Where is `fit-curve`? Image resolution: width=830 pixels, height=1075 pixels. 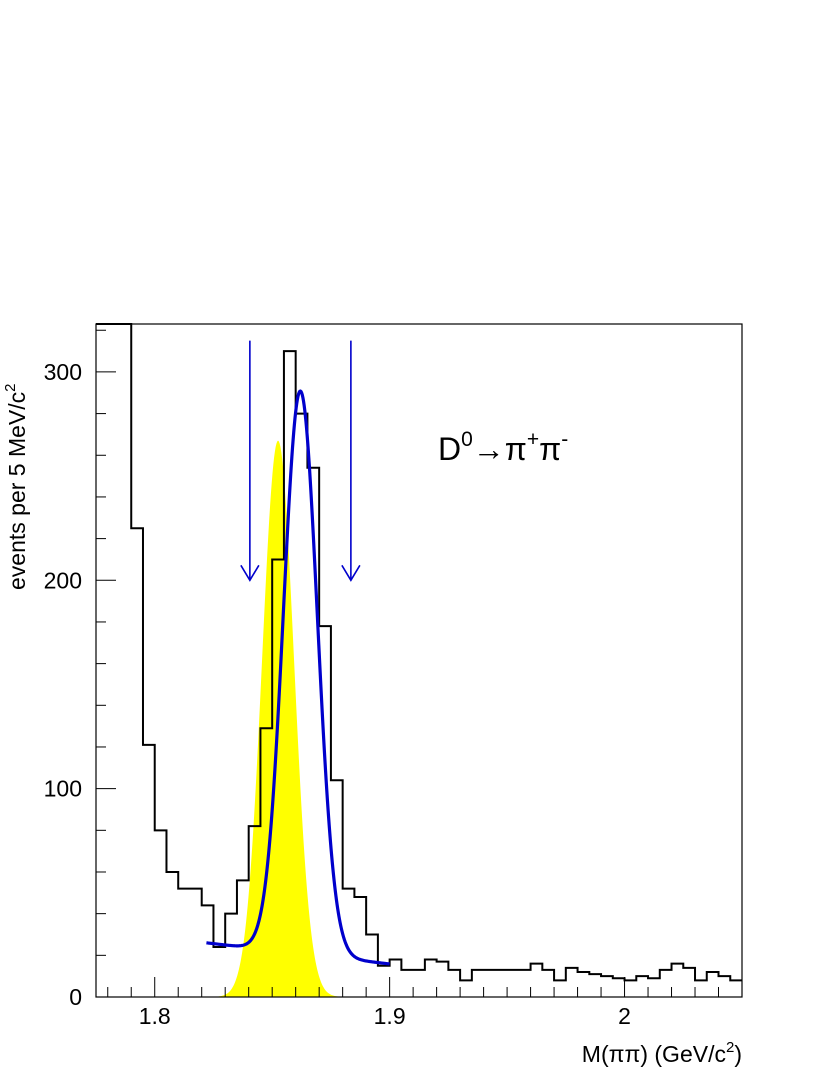 fit-curve is located at coordinates (298, 677).